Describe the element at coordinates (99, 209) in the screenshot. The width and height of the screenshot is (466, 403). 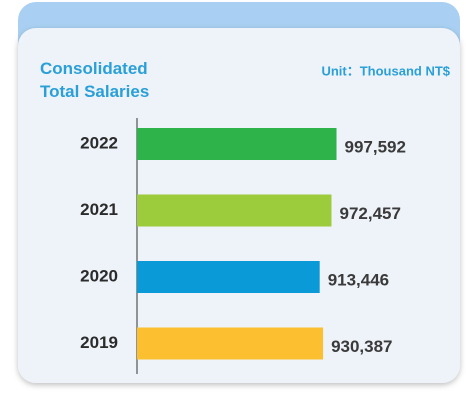
I see `y-tick-label: 2021` at that location.